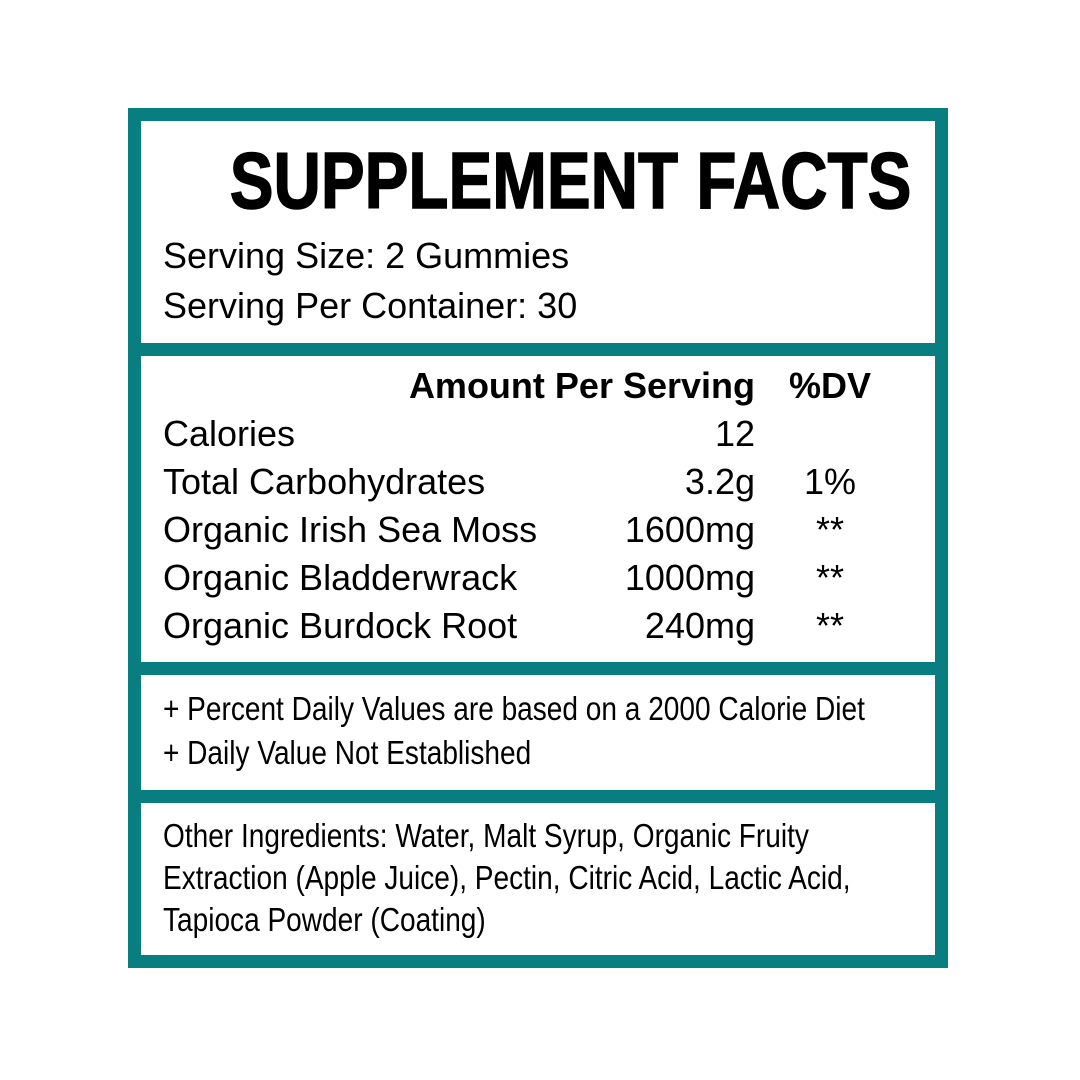 The height and width of the screenshot is (1080, 1080). What do you see at coordinates (719, 481) in the screenshot?
I see `nutrient-amount: 3.2g` at bounding box center [719, 481].